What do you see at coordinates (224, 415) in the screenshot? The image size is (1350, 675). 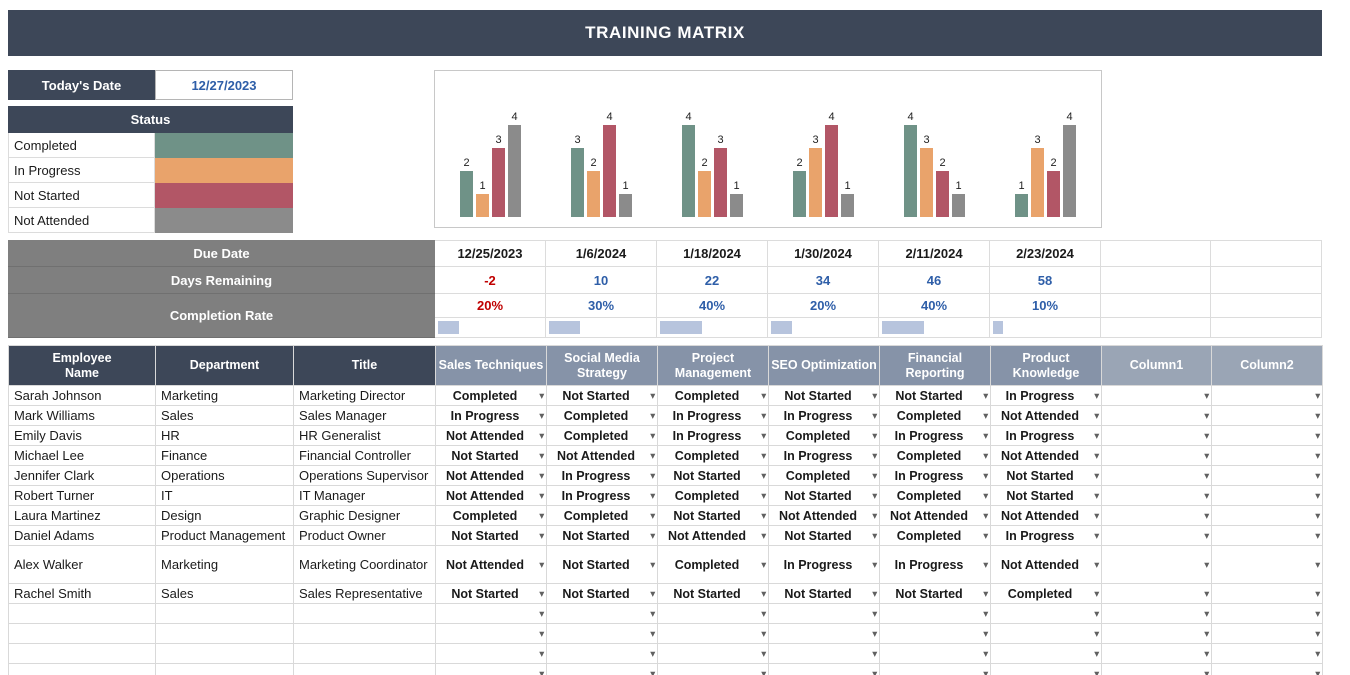 I see `department-cell: Sales` at bounding box center [224, 415].